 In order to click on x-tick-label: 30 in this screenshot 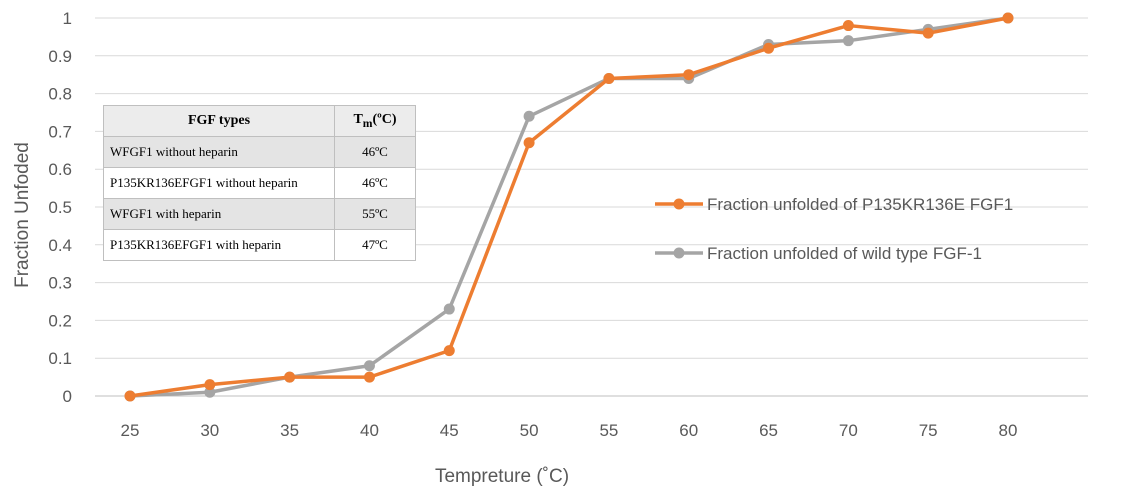, I will do `click(209, 430)`.